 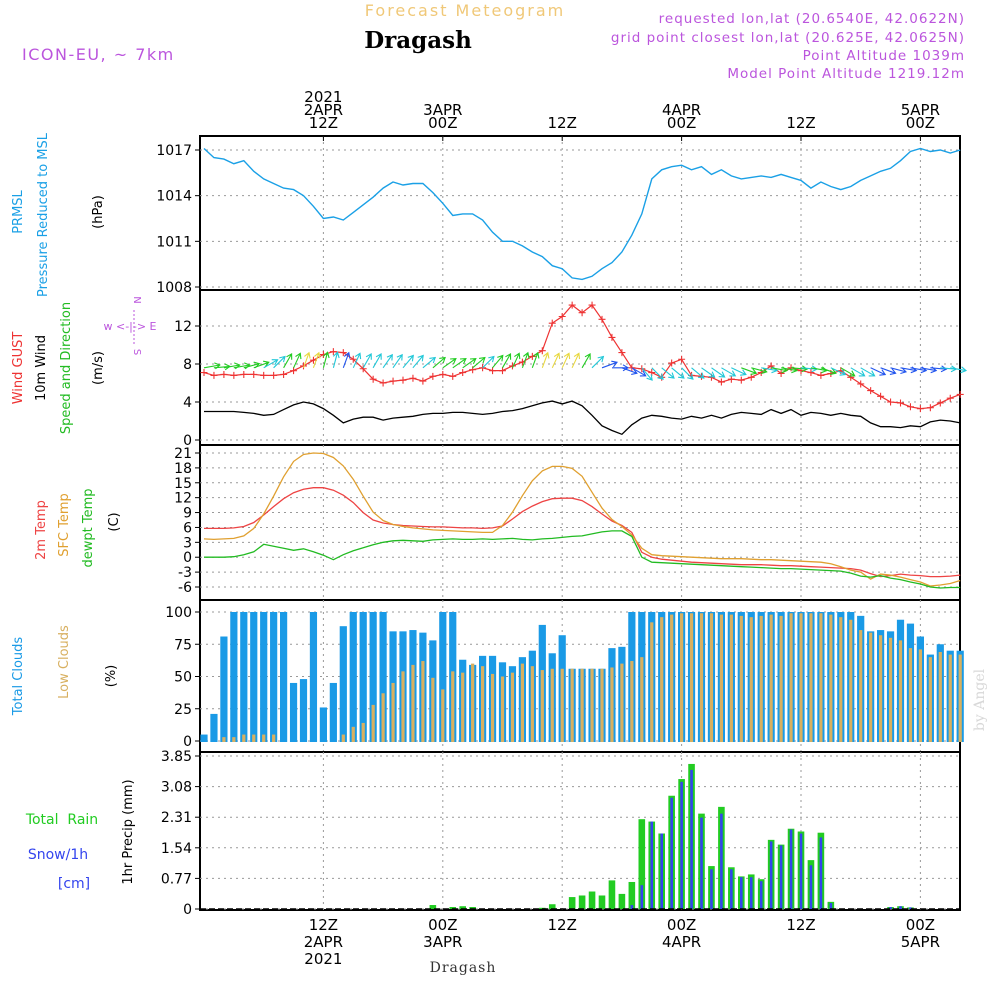 What do you see at coordinates (582, 532) in the screenshot?
I see `temp-2m-line` at bounding box center [582, 532].